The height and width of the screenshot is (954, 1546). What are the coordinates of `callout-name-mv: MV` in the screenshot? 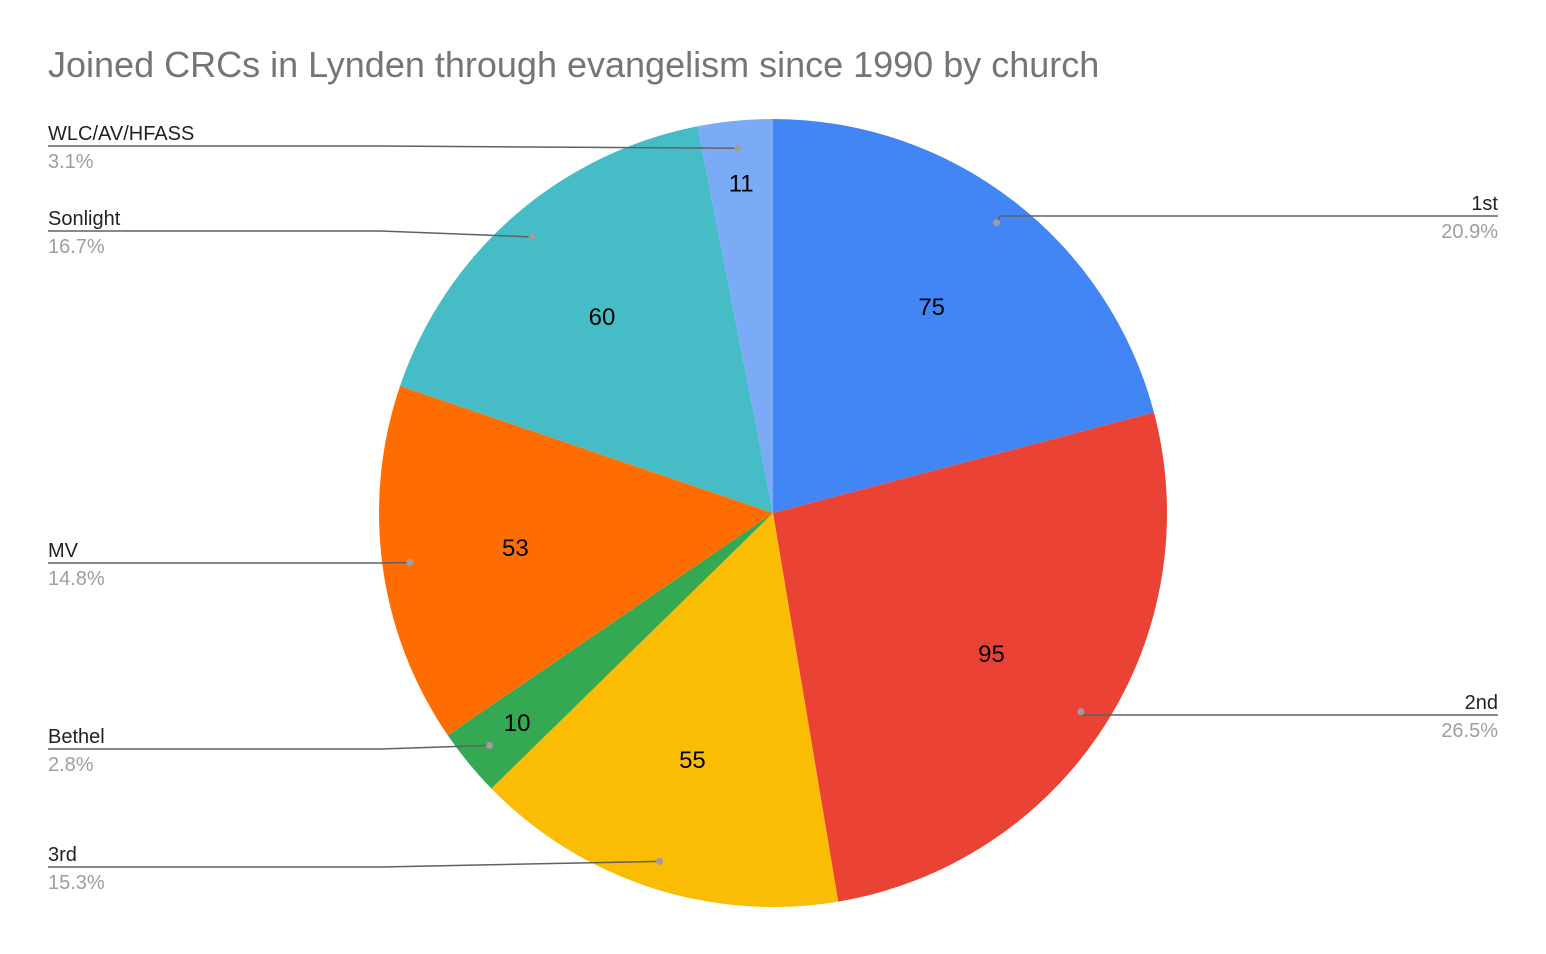 It's located at (63, 551).